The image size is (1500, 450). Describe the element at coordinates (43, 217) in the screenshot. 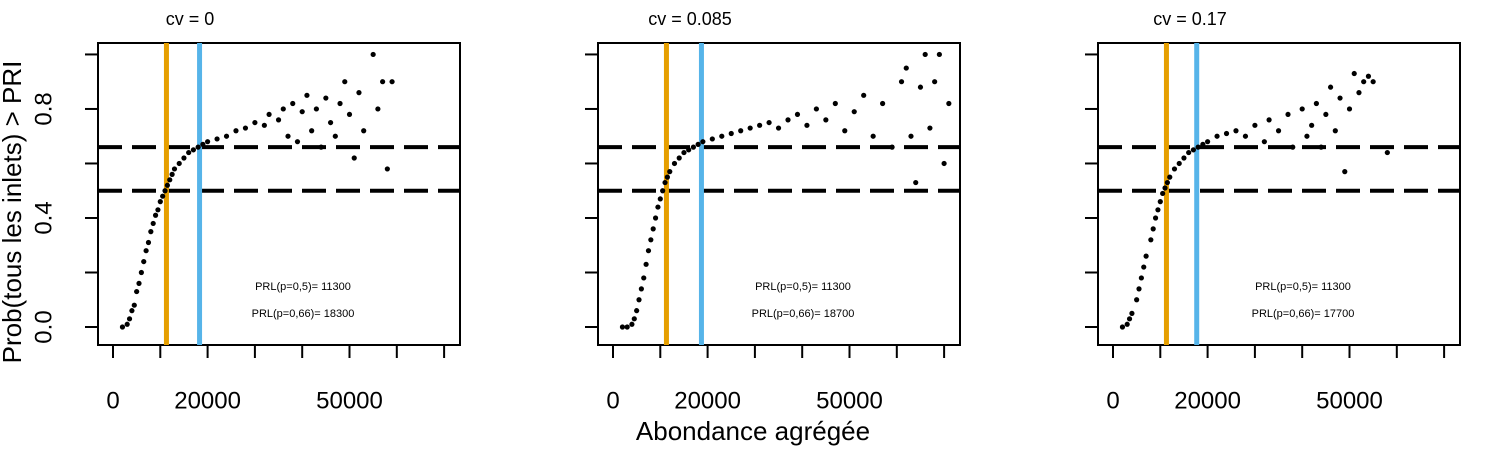

I see `y-tick-label: 0.4` at that location.